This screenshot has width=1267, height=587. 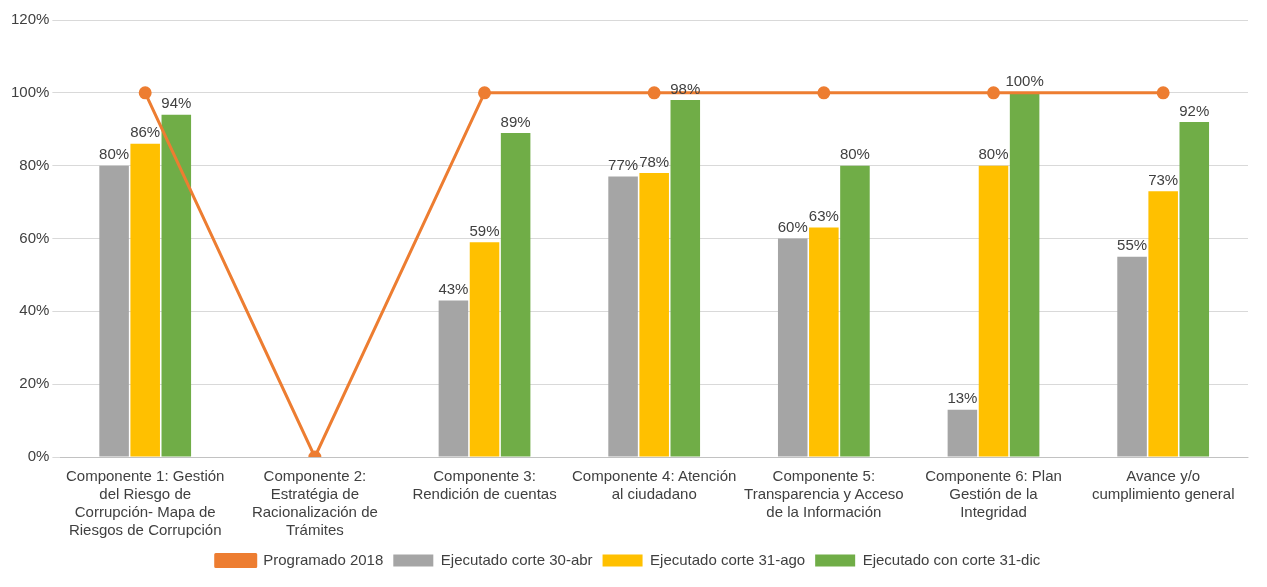 I want to click on x-tick-label: Componente 1: Gestión del Riesgo de Corrupción- Mapa de Riesgos de Corrupción, so click(x=145, y=503).